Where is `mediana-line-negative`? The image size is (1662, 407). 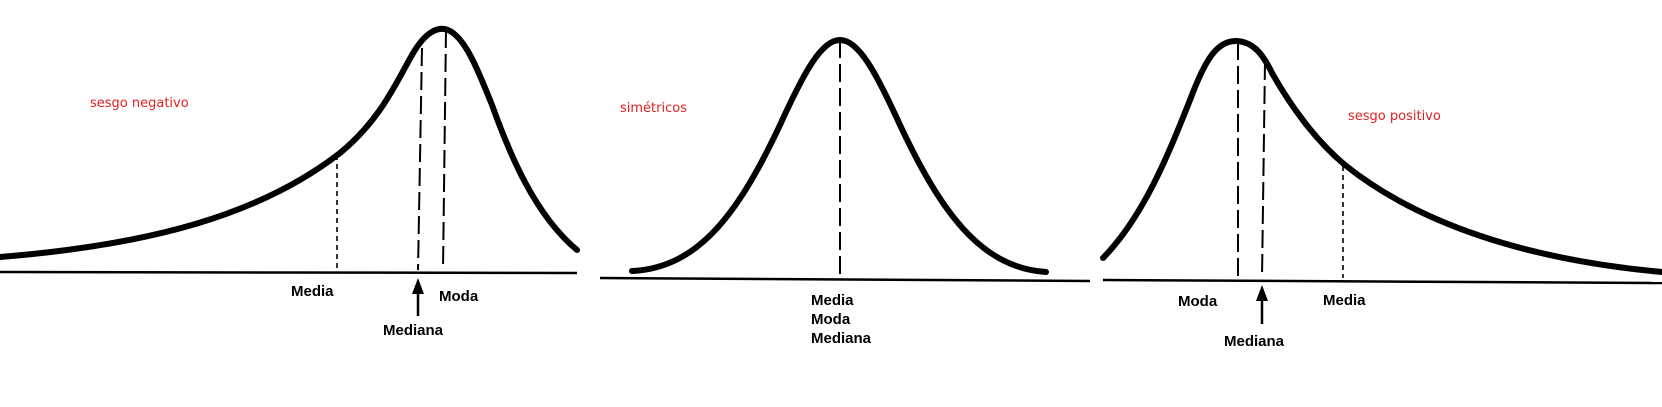
mediana-line-negative is located at coordinates (420, 159).